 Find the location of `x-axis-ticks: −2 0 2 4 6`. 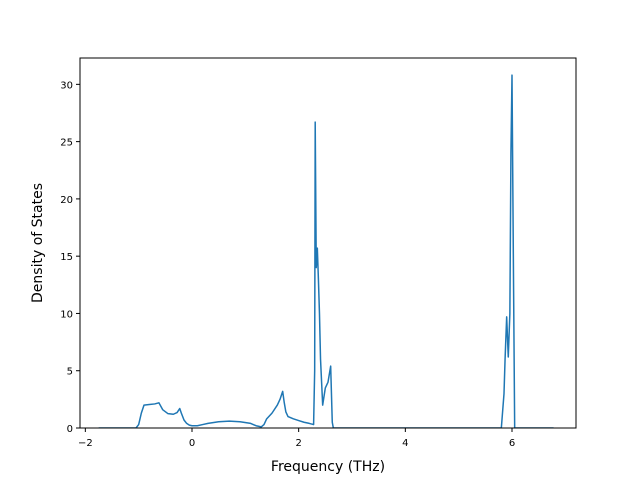

x-axis-ticks: −2 0 2 4 6 is located at coordinates (296, 438).